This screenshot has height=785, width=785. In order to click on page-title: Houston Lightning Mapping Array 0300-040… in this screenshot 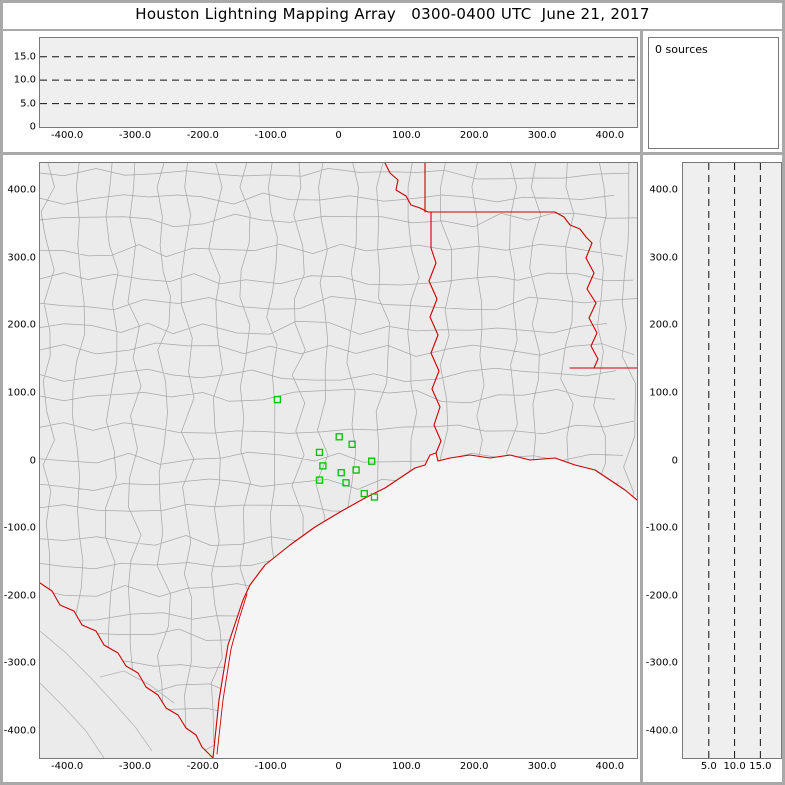, I will do `click(392, 14)`.